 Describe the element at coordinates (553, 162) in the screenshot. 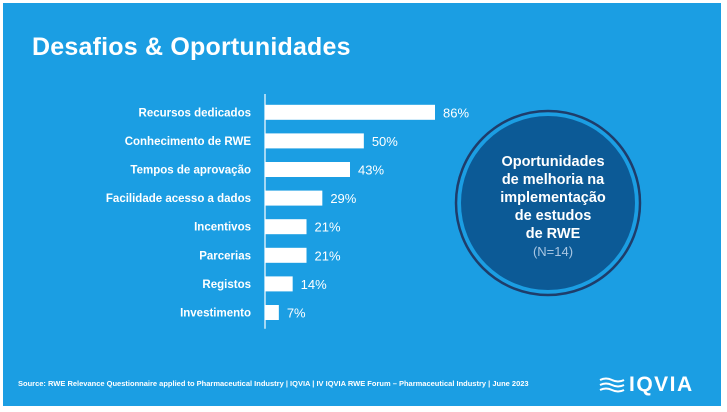

I see `callout-line: Oportunidades` at that location.